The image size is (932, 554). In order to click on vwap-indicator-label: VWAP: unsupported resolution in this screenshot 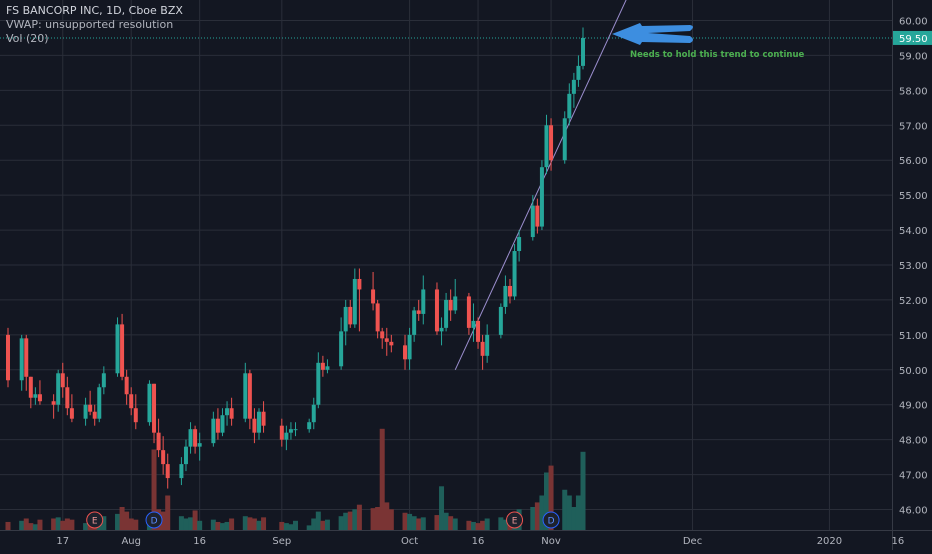, I will do `click(90, 24)`.